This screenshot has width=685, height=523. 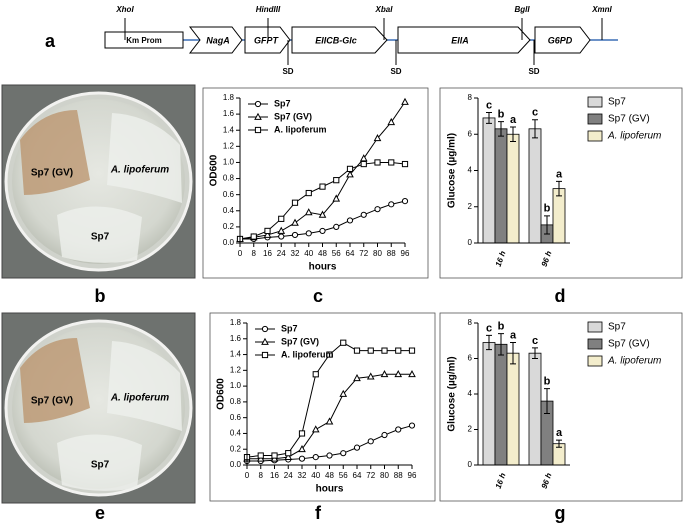 What do you see at coordinates (274, 475) in the screenshot?
I see `x-tick-label: 16` at bounding box center [274, 475].